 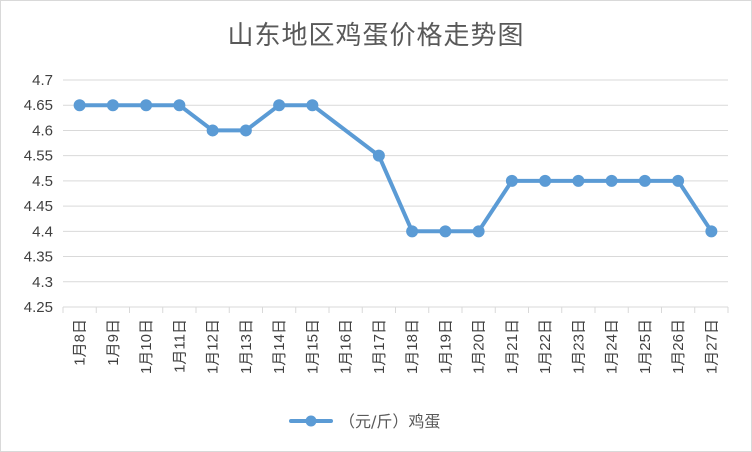 What do you see at coordinates (612, 346) in the screenshot?
I see `x-tick-label: 1月24日` at bounding box center [612, 346].